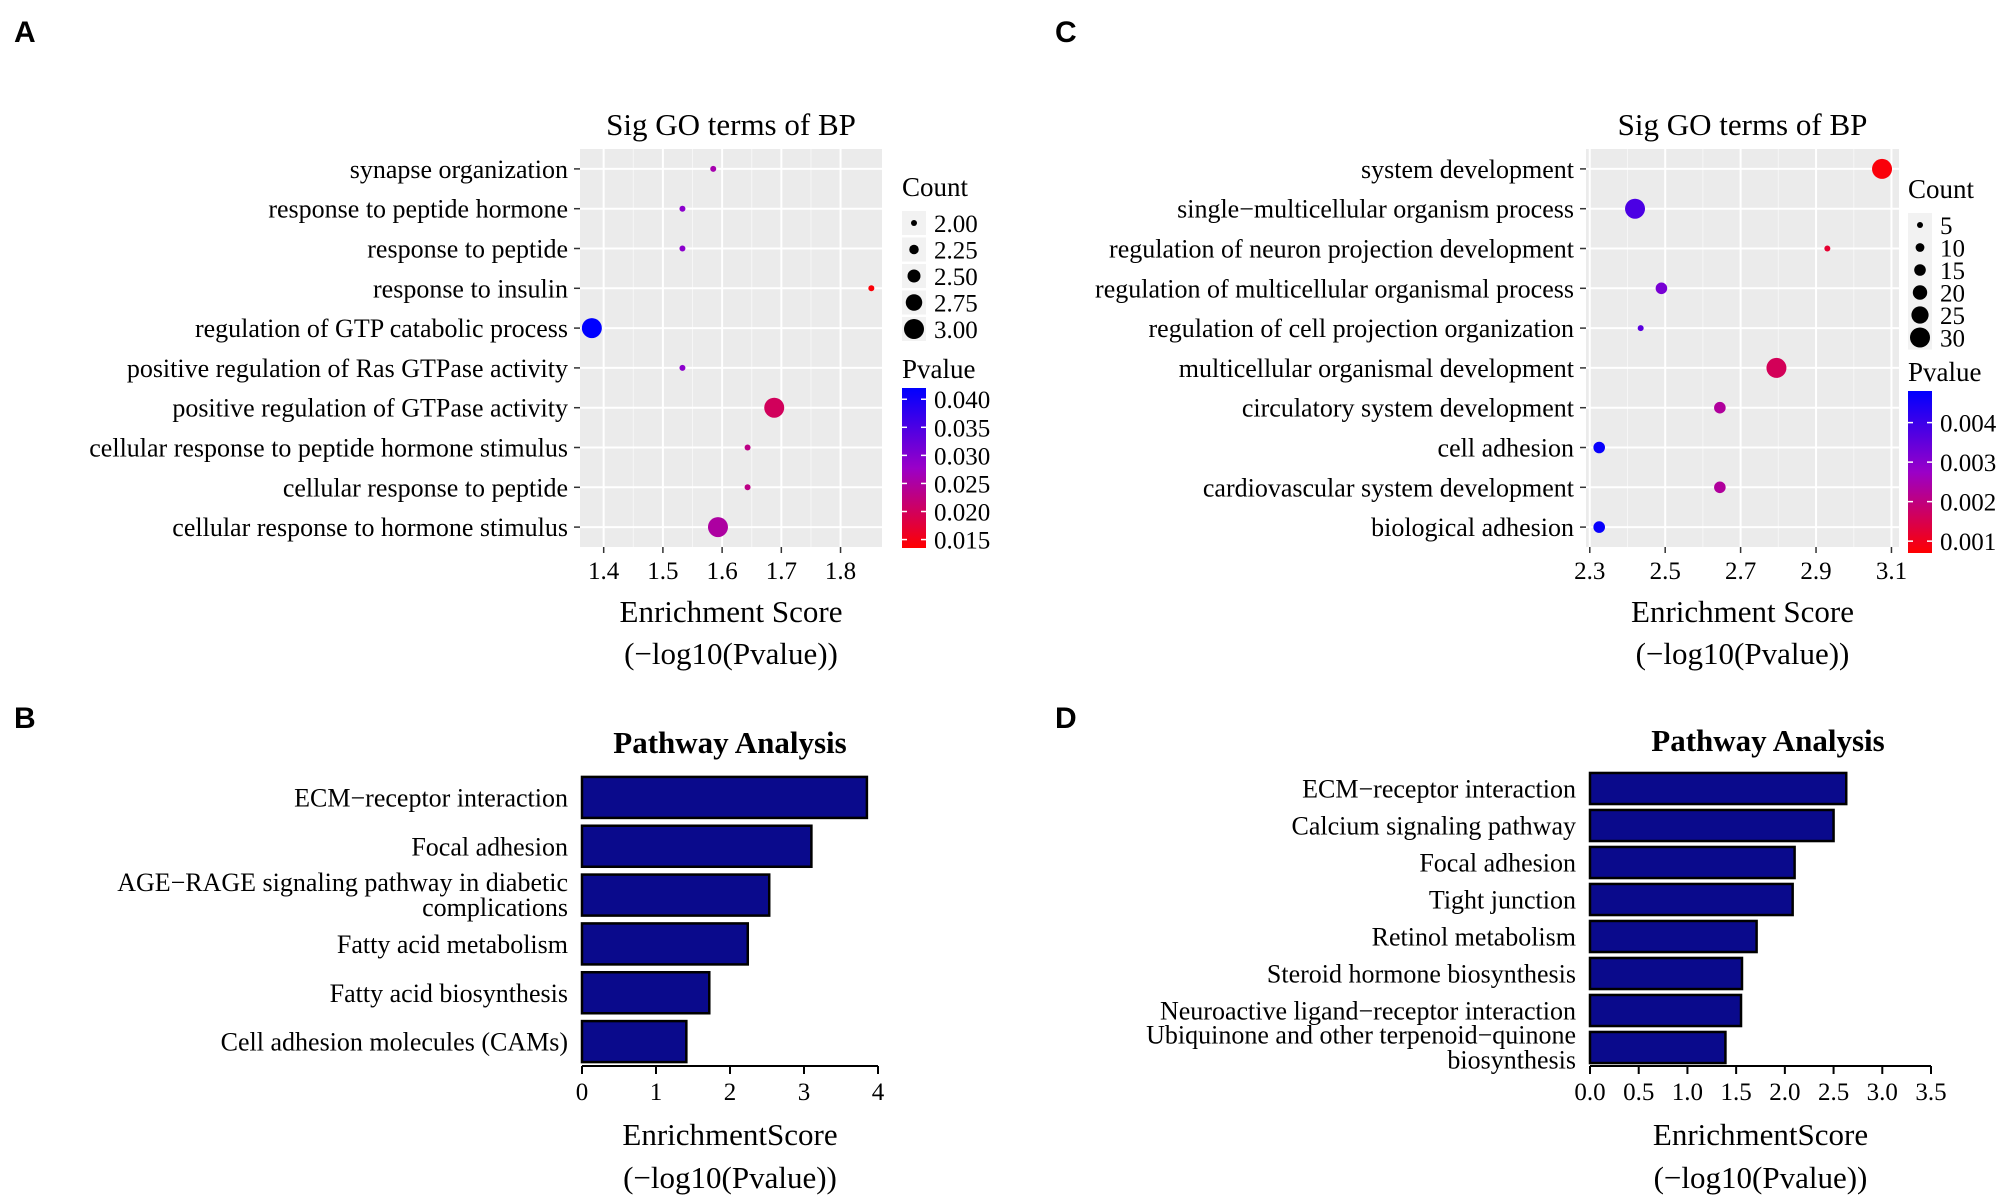 The width and height of the screenshot is (2008, 1195). Describe the element at coordinates (370, 527) in the screenshot. I see `category-label: cellular response to hormone stimulus` at that location.